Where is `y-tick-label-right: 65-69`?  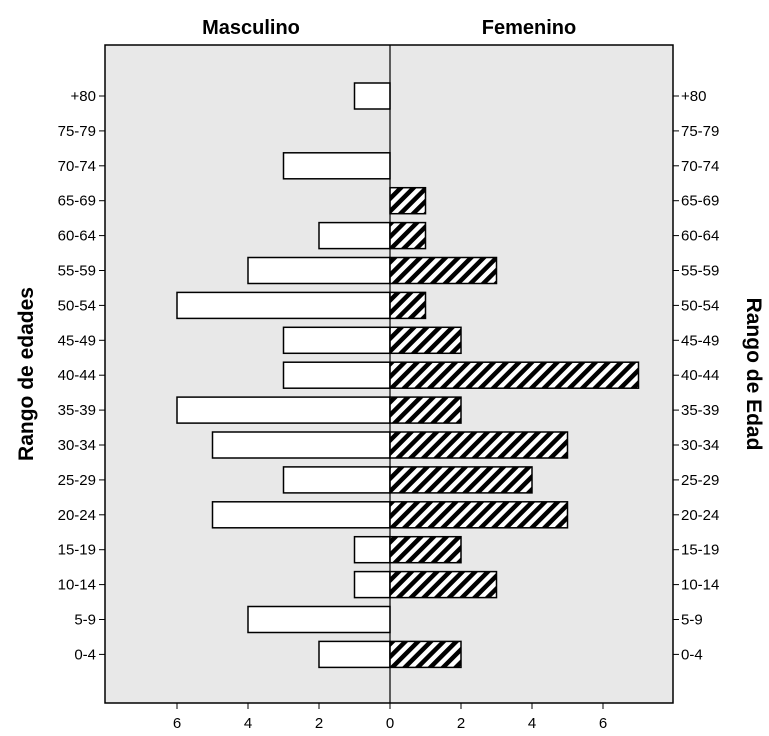 y-tick-label-right: 65-69 is located at coordinates (700, 201).